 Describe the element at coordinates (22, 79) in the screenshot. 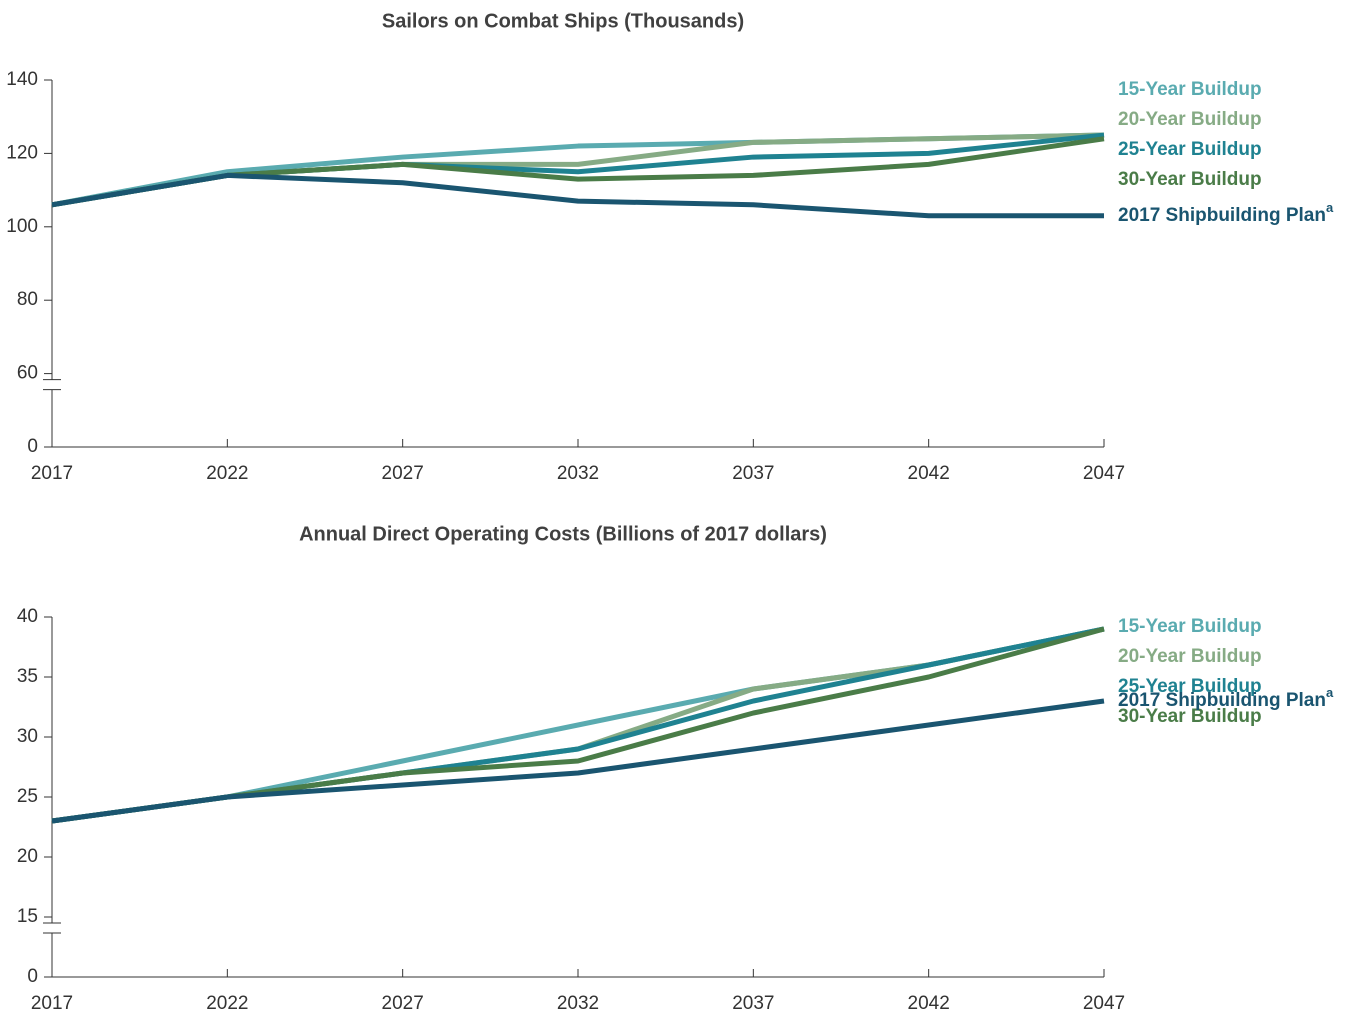

I see `y-tick-label: 140` at that location.